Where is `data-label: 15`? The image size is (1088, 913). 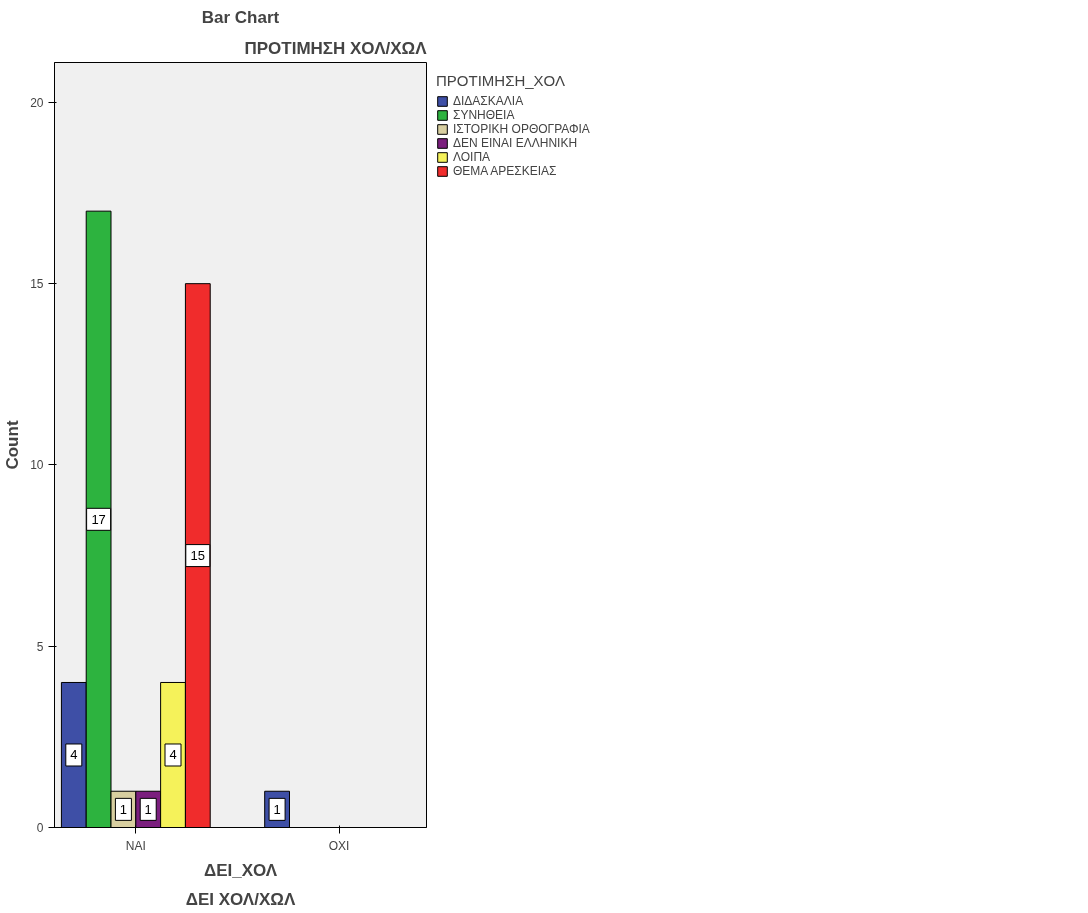 data-label: 15 is located at coordinates (198, 556).